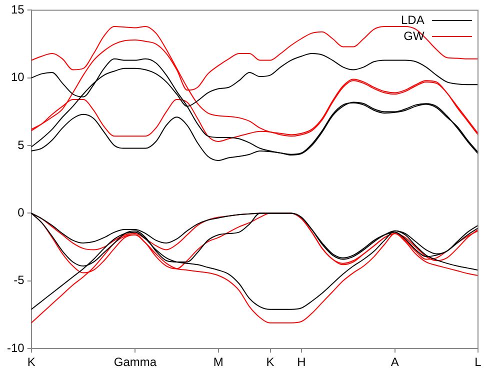 The width and height of the screenshot is (500, 375). Describe the element at coordinates (412, 20) in the screenshot. I see `legend-label: LDA` at that location.